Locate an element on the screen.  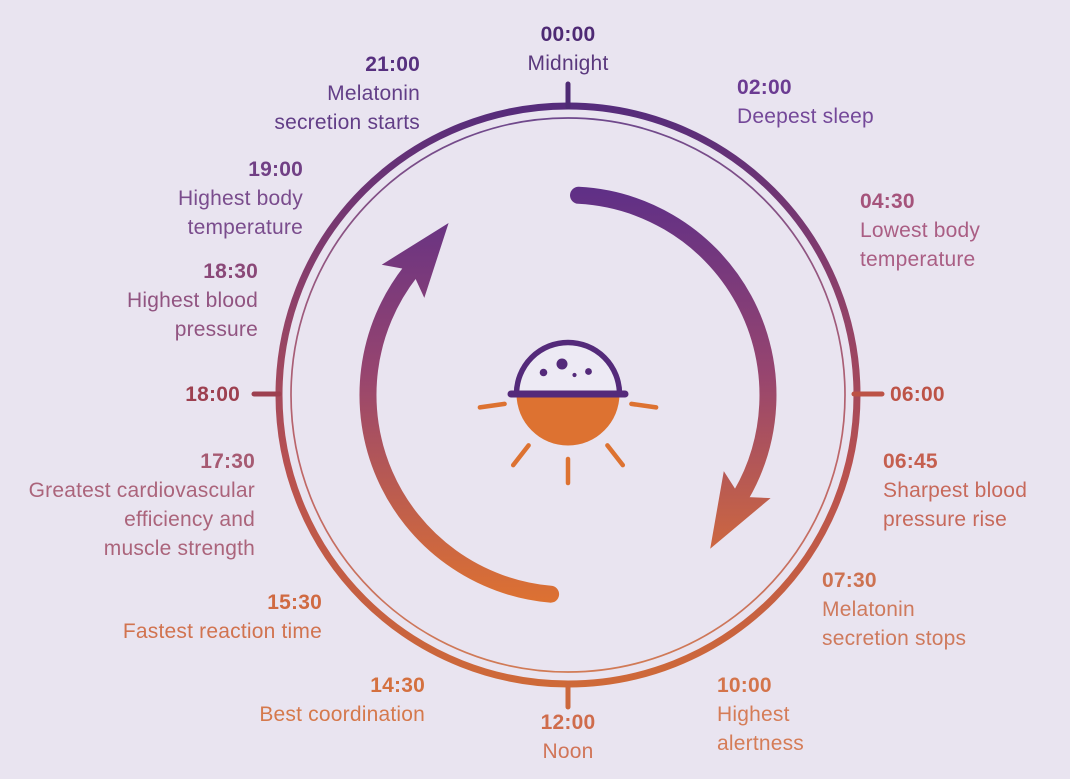
time-label-0200-deepest-sleep: 02:00 Deepest sleep is located at coordinates (805, 102).